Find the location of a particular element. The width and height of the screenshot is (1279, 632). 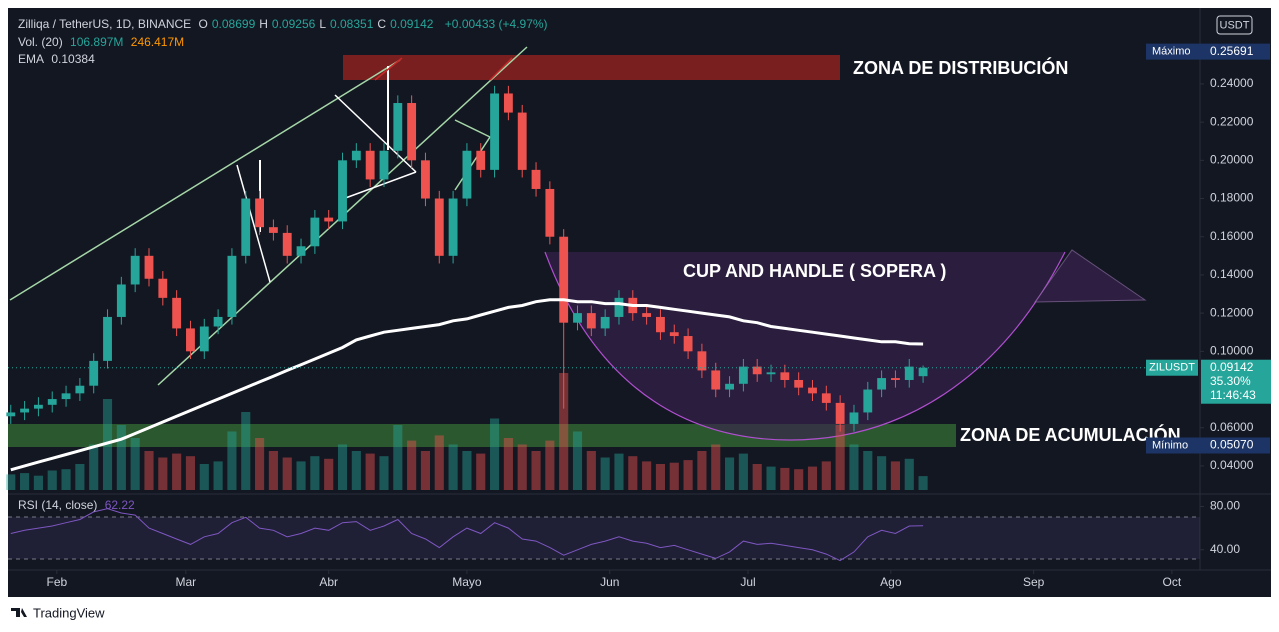

legend-volume: Vol. (20) 106.897M 246.417M is located at coordinates (103, 42).